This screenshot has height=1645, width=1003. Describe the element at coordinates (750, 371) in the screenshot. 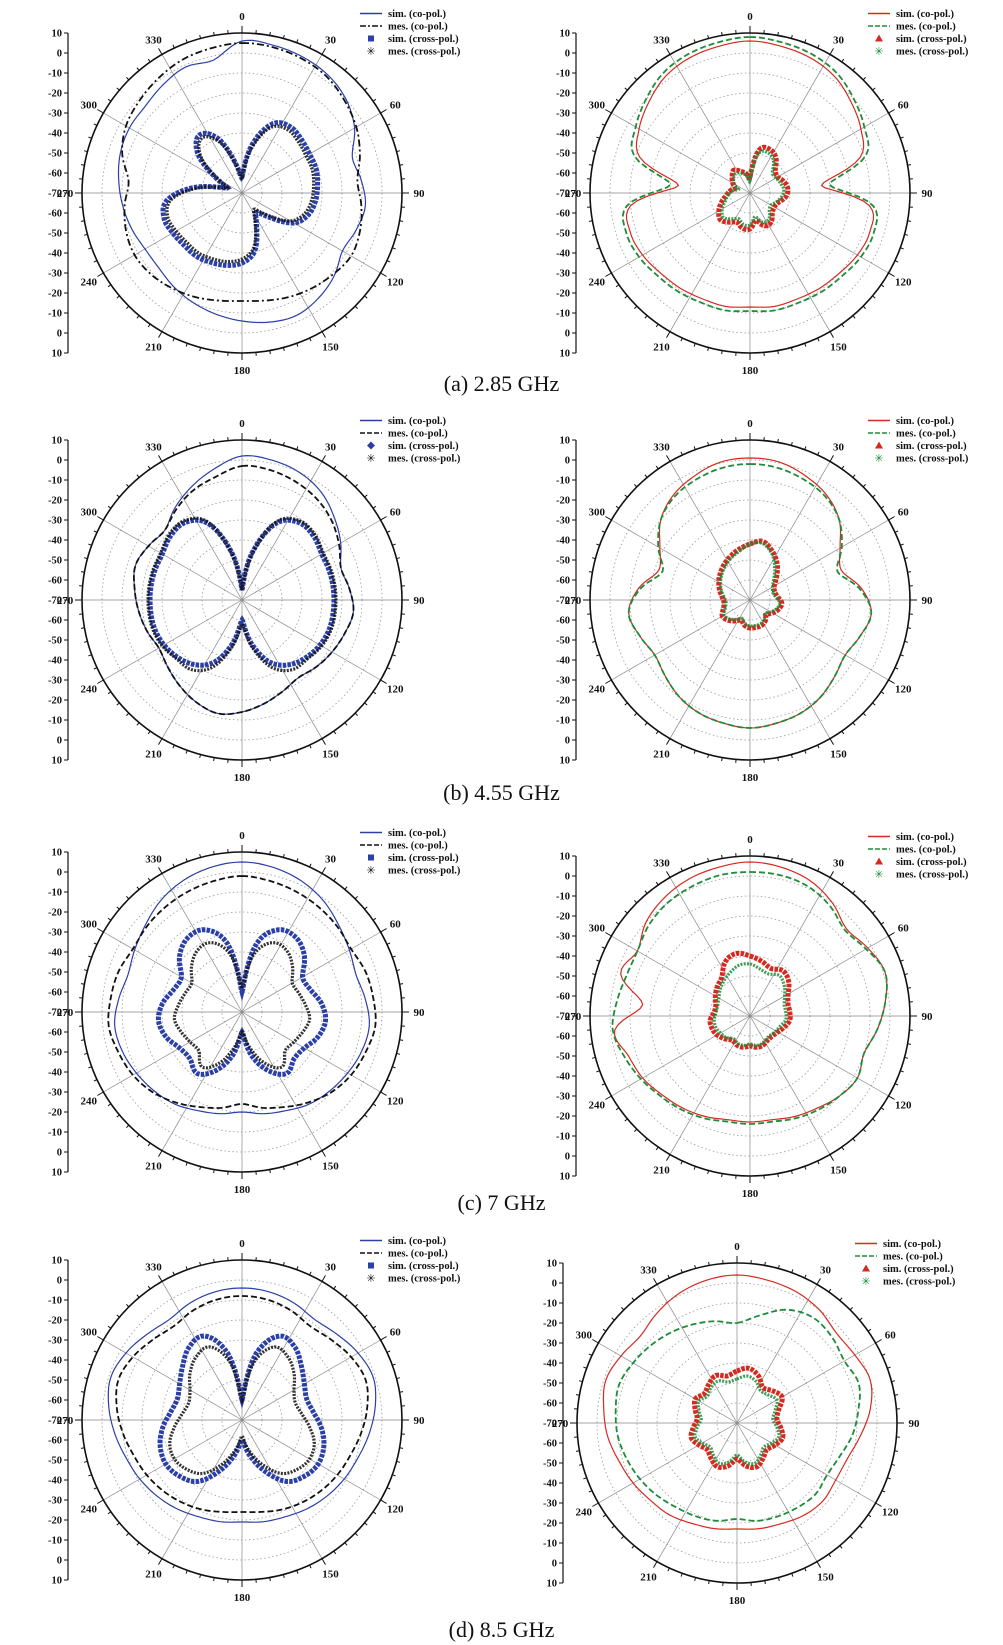

I see `angle-tick-label: 180` at that location.